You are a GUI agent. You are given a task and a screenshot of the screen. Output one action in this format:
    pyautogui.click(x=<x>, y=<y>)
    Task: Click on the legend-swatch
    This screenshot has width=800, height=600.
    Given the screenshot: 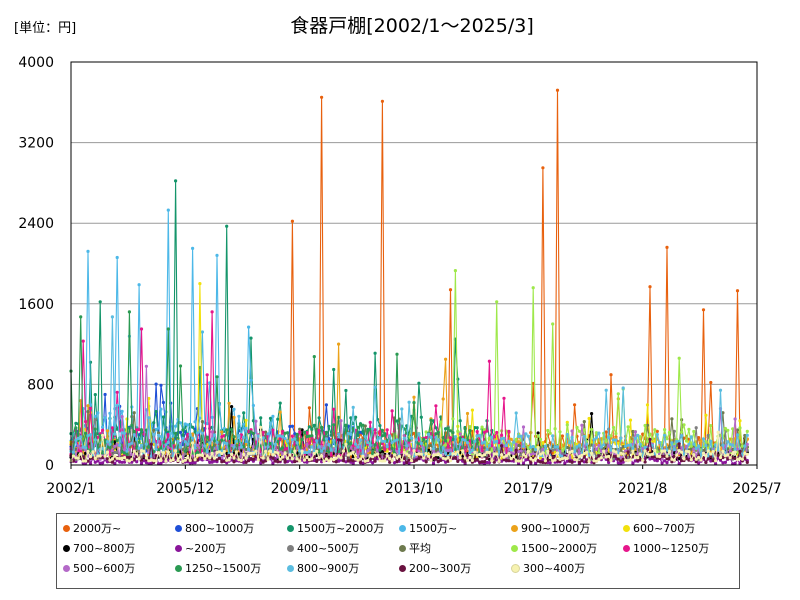 What is the action you would take?
    pyautogui.click(x=290, y=528)
    